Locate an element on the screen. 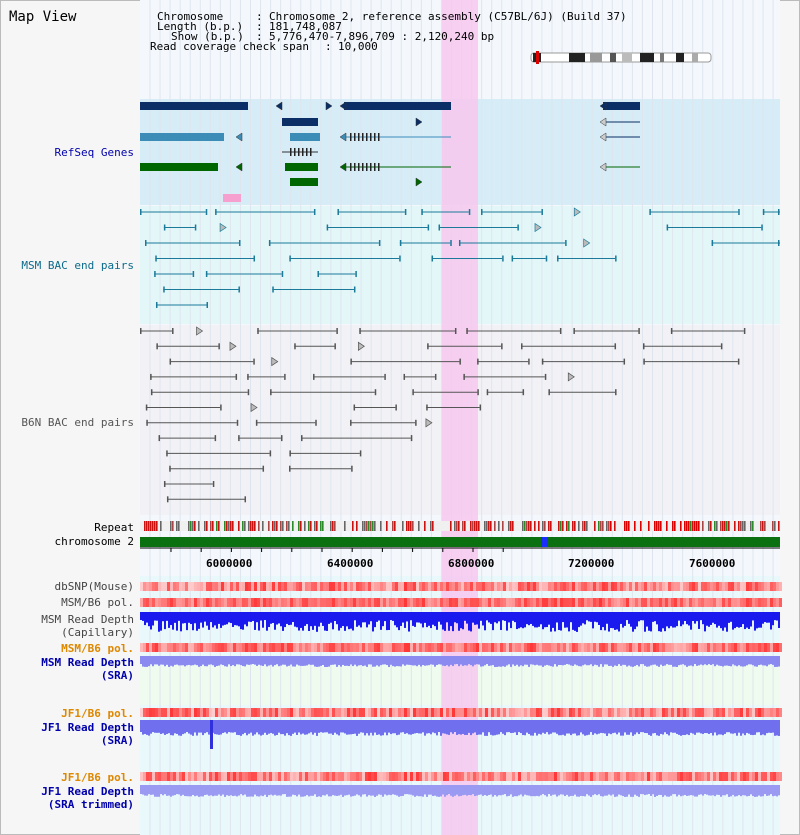 The image size is (800, 835). chromosome-marker is located at coordinates (544, 542).